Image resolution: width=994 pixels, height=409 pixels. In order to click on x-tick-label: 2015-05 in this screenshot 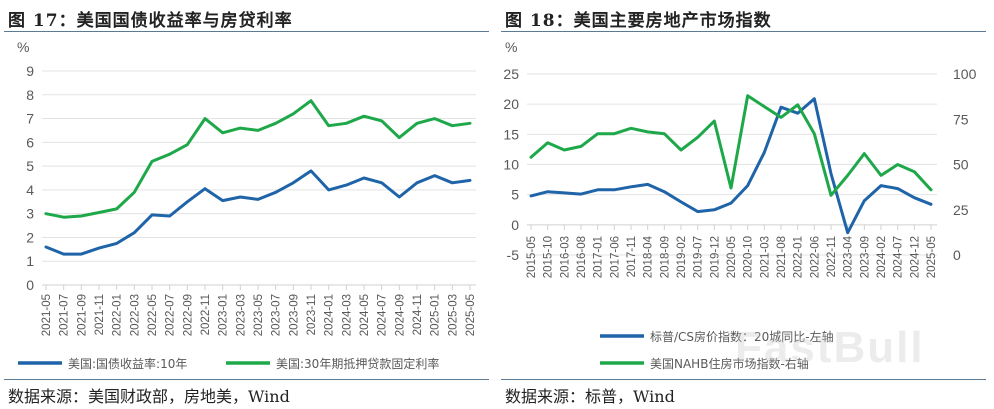, I will do `click(532, 257)`.